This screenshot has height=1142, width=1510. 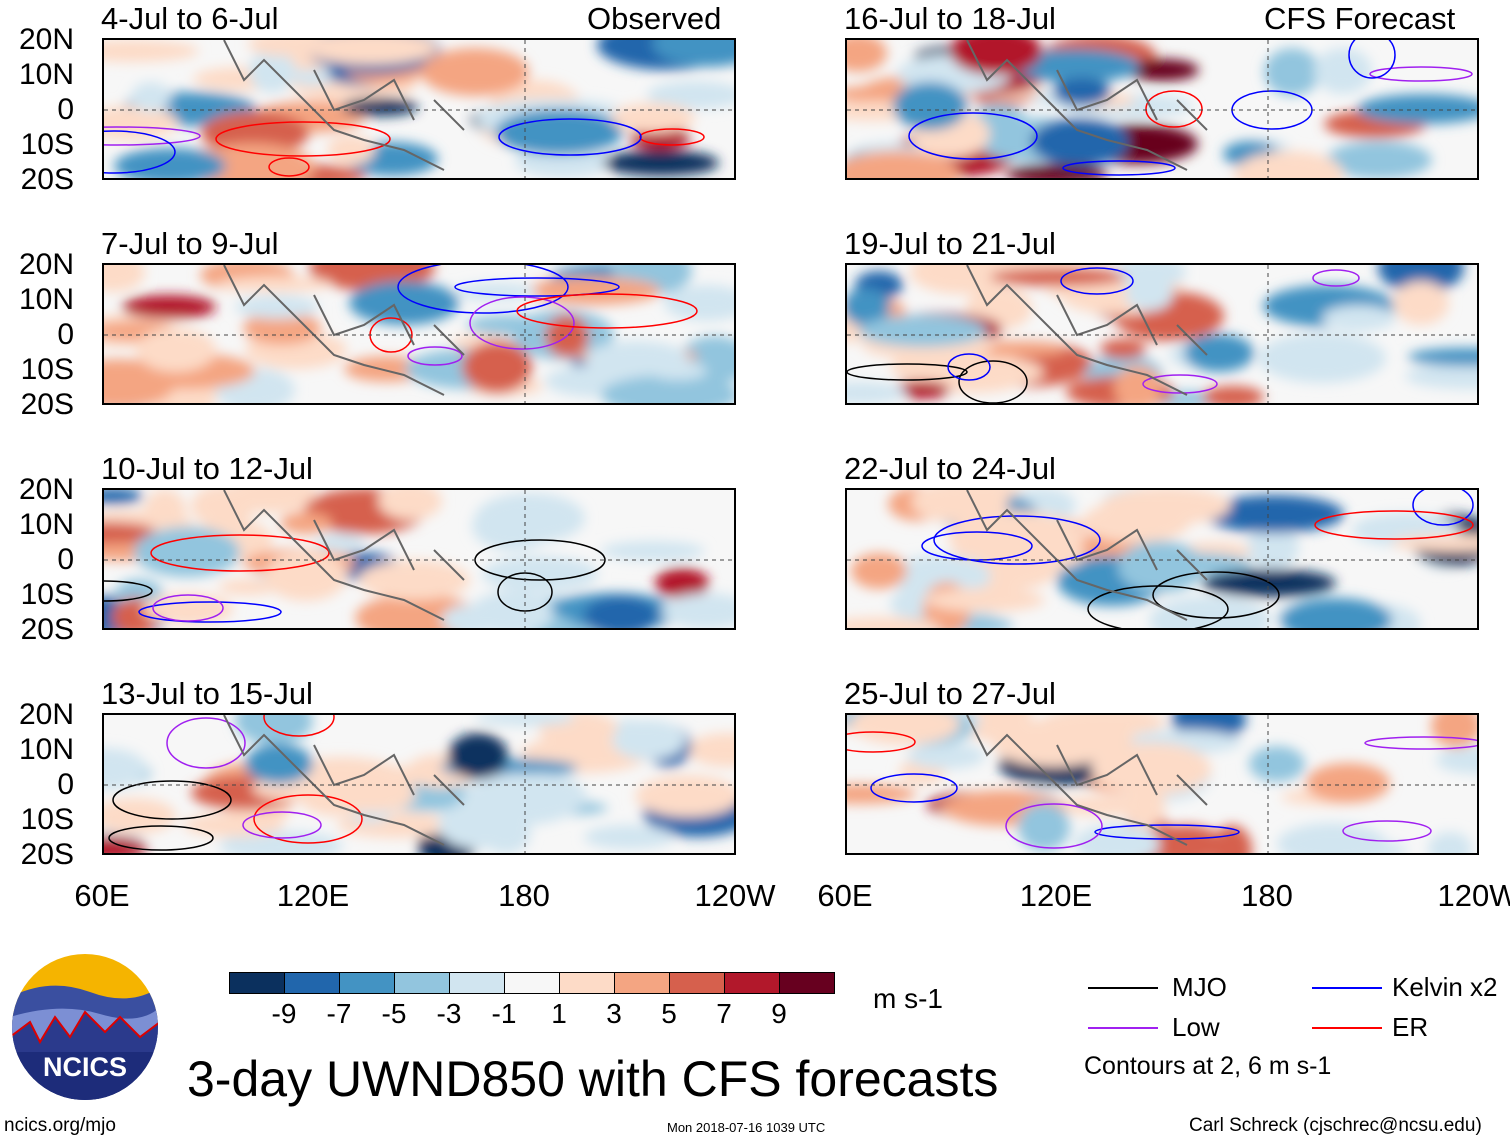 I want to click on ncics-logo: NCICS, so click(x=85, y=1027).